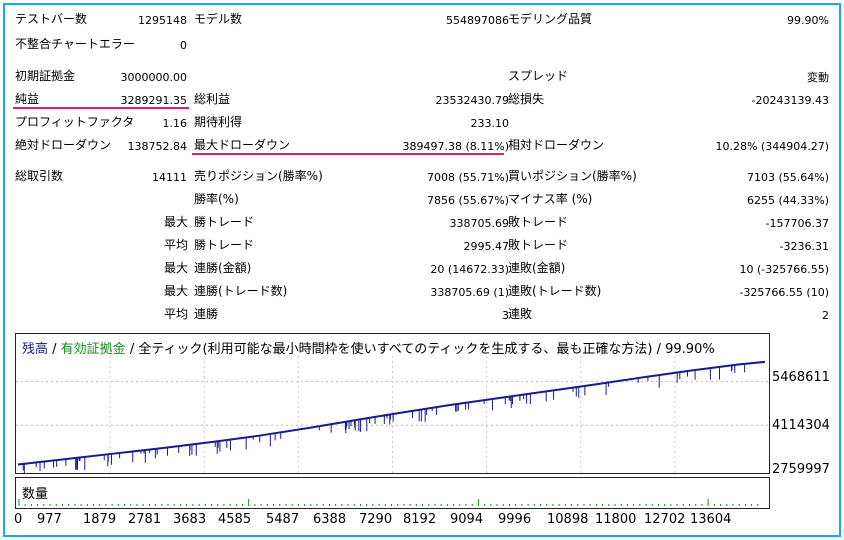  Describe the element at coordinates (242, 145) in the screenshot. I see `max-drawdown-label: 最大ドローダウン` at that location.